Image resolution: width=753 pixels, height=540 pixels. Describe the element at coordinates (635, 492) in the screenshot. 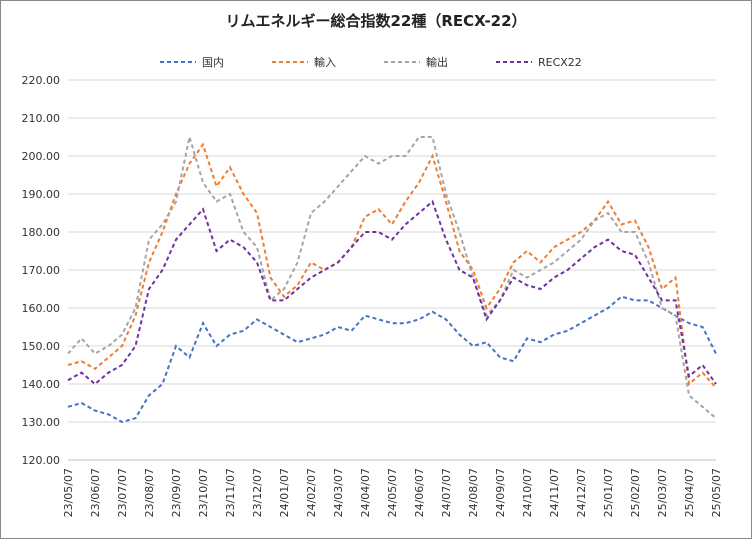

I see `x-tick-label: 25/02/07` at that location.